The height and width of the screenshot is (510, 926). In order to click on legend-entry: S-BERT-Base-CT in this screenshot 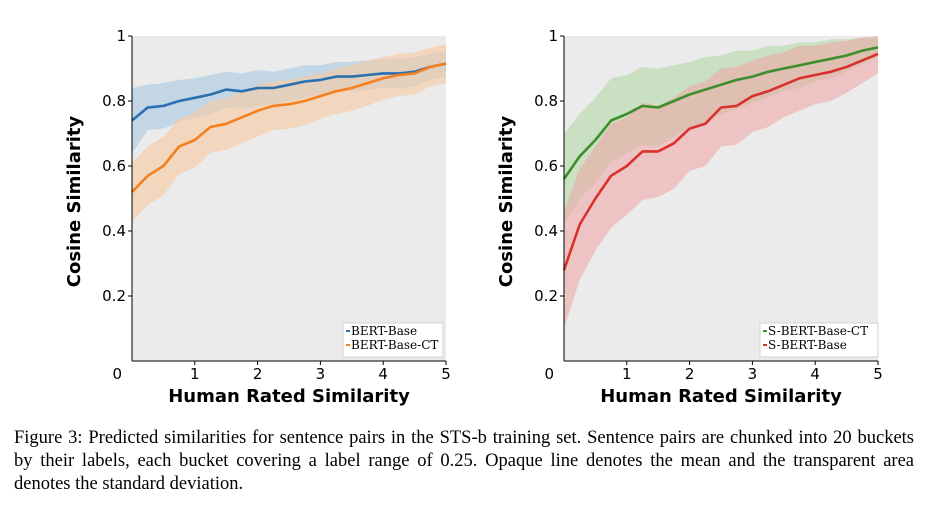, I will do `click(818, 331)`.